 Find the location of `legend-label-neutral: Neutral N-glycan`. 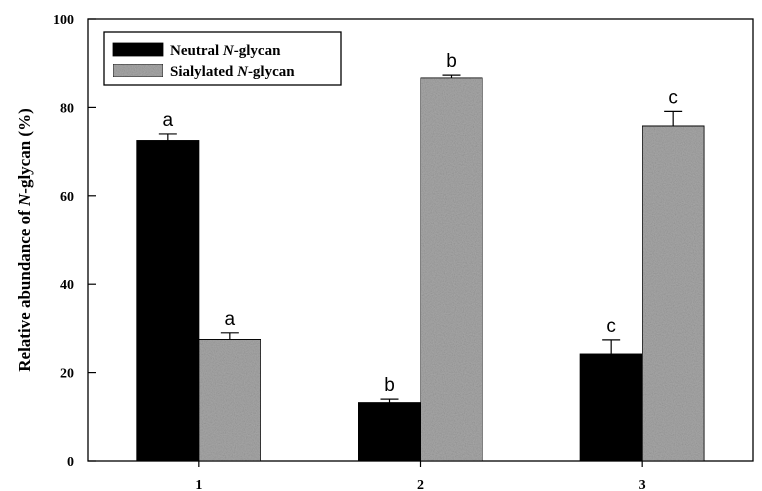

legend-label-neutral: Neutral N-glycan is located at coordinates (225, 51).